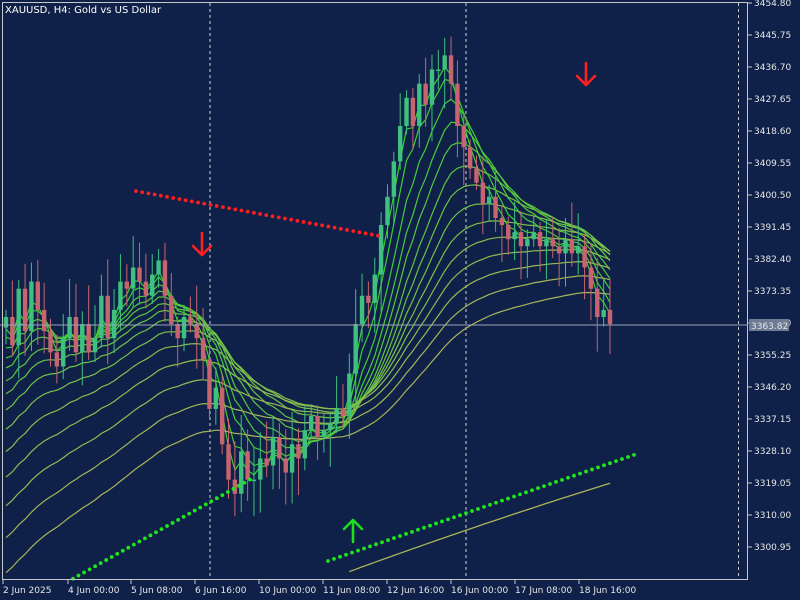 The width and height of the screenshot is (800, 600). What do you see at coordinates (772, 516) in the screenshot?
I see `price-tick-label: 3310.00` at bounding box center [772, 516].